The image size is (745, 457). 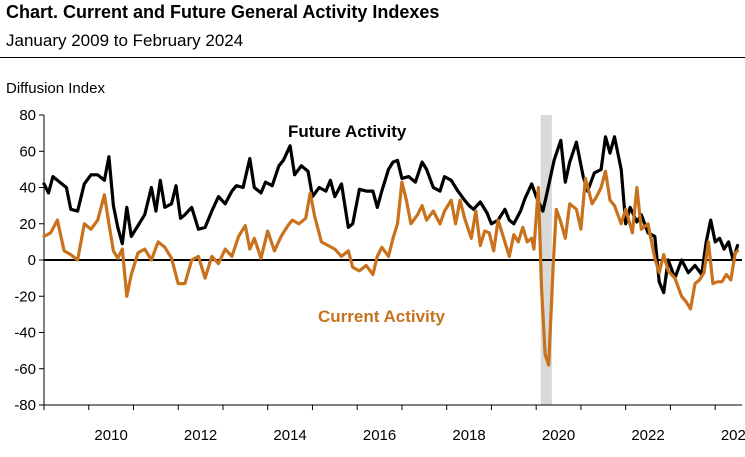 What do you see at coordinates (32, 260) in the screenshot?
I see `y-tick-label: 0` at bounding box center [32, 260].